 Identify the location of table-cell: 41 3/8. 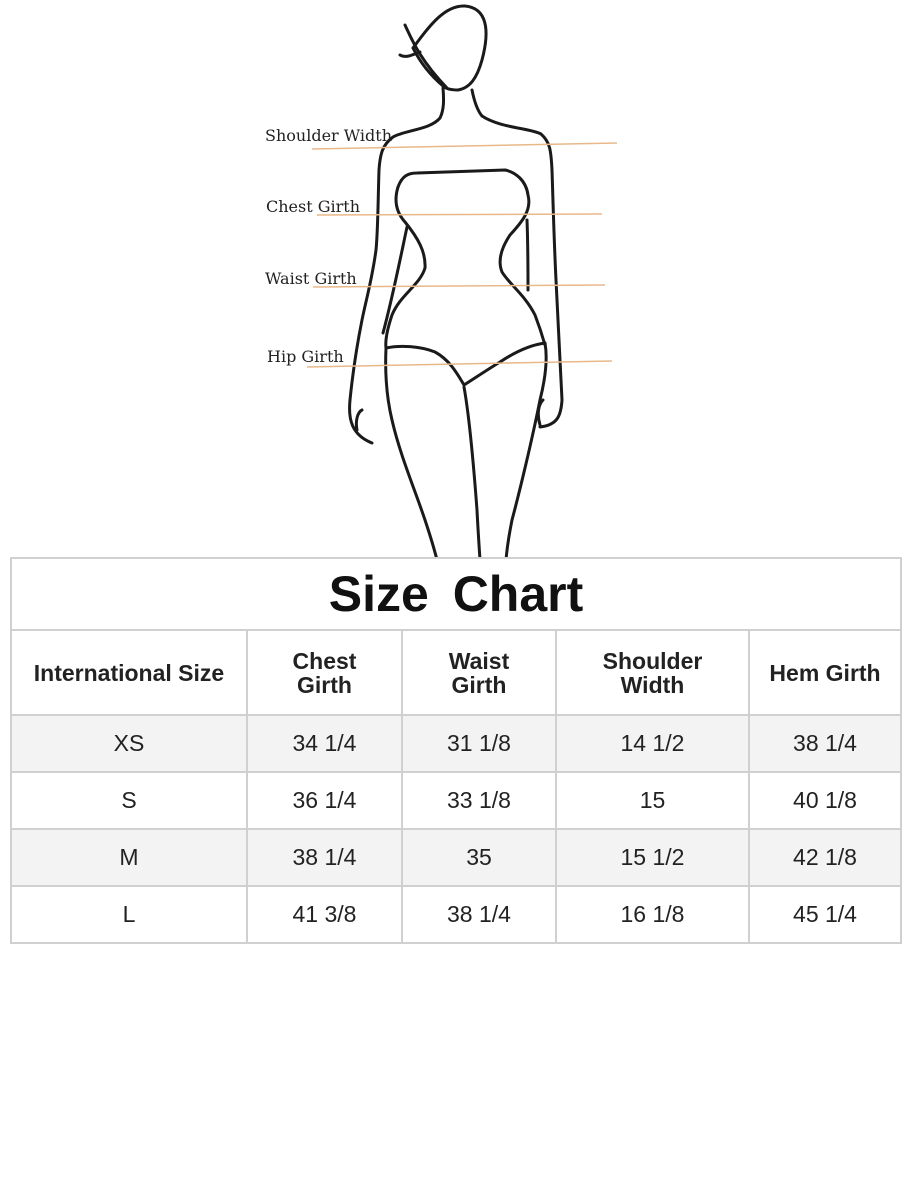
(324, 914).